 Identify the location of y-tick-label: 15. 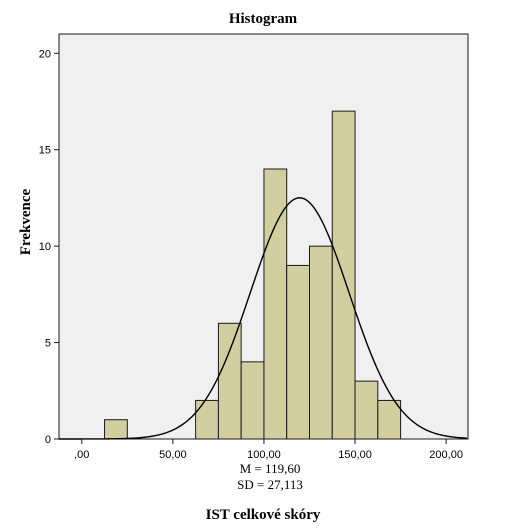
(45, 151).